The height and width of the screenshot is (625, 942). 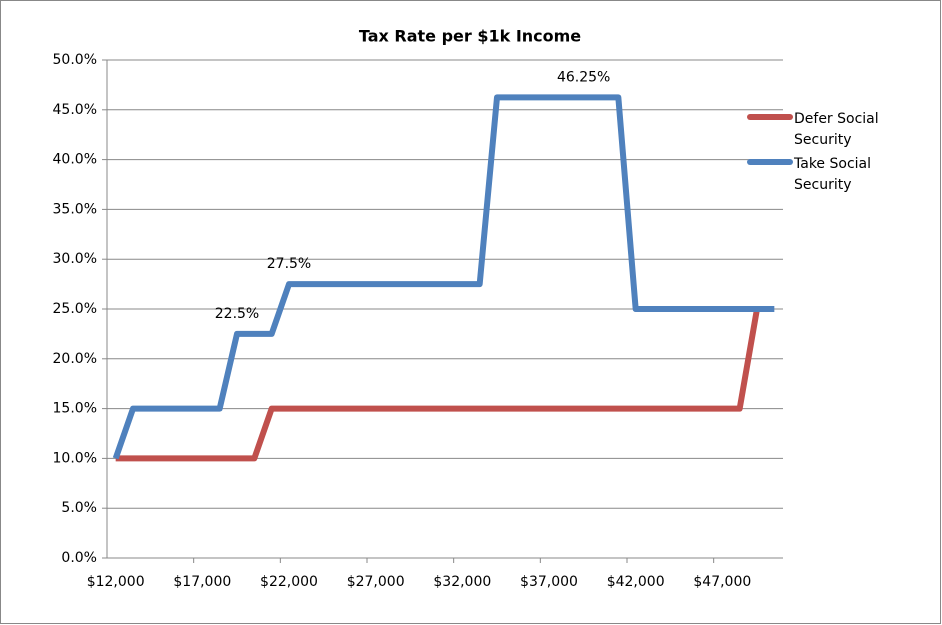 I want to click on x-tick-label: $47,000, so click(x=722, y=582).